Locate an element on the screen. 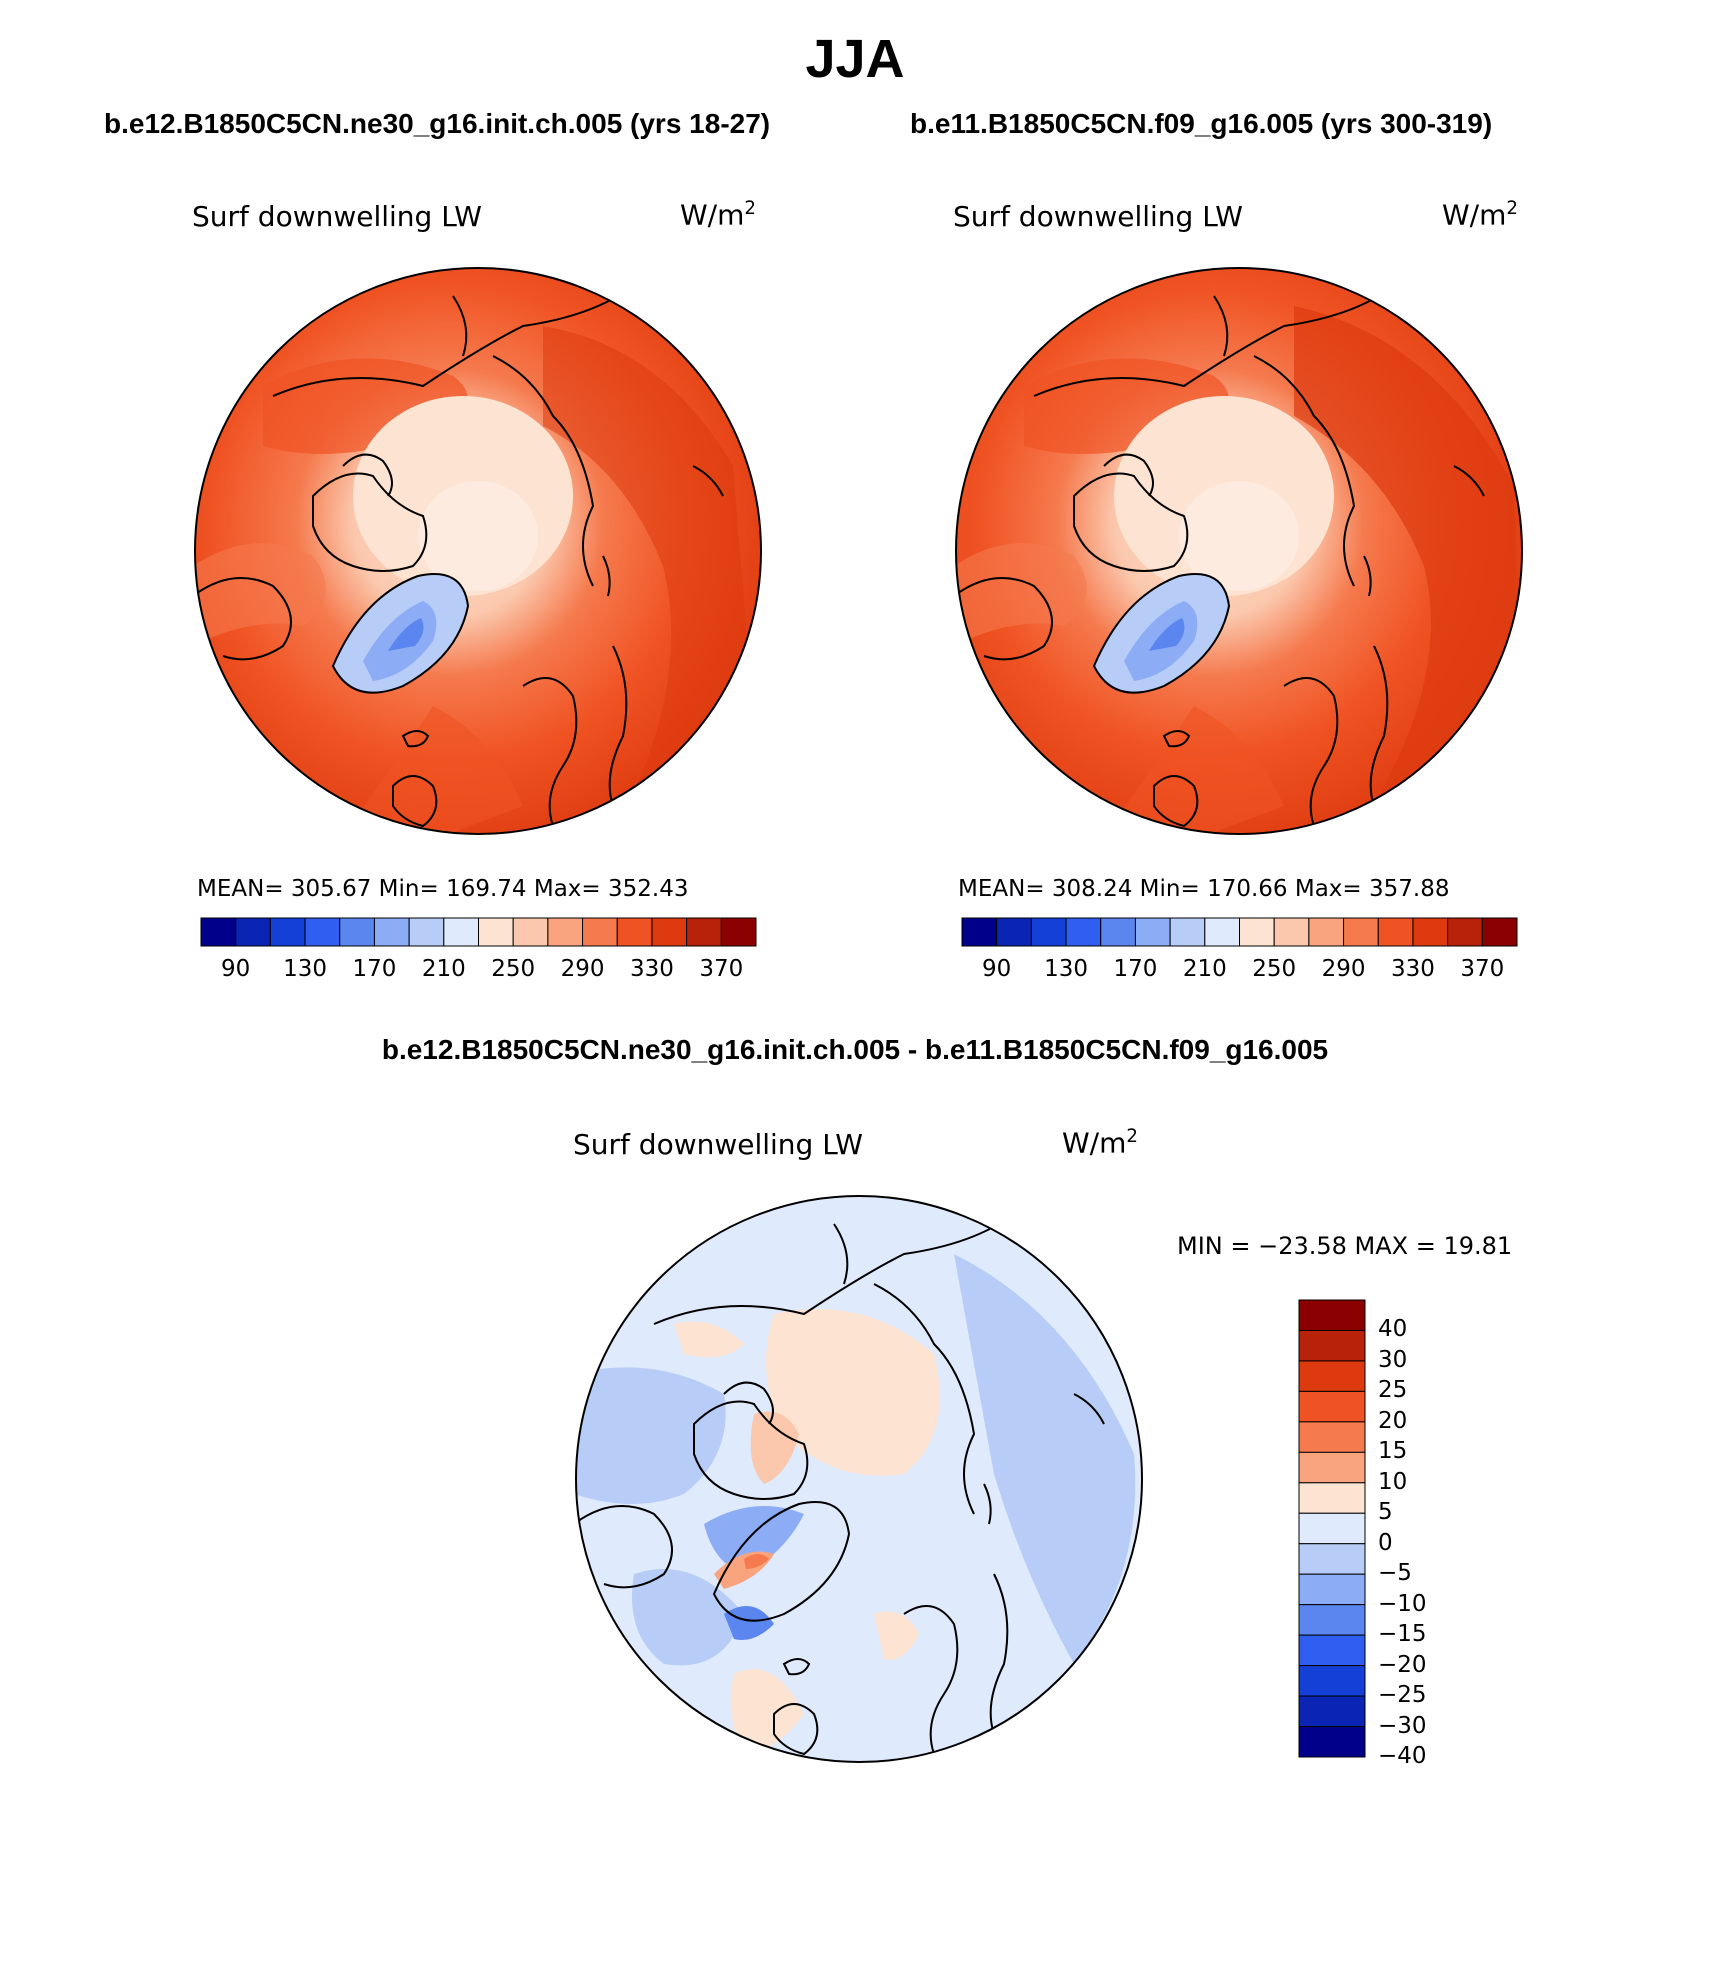  diff-colorbar is located at coordinates (1332, 1528).